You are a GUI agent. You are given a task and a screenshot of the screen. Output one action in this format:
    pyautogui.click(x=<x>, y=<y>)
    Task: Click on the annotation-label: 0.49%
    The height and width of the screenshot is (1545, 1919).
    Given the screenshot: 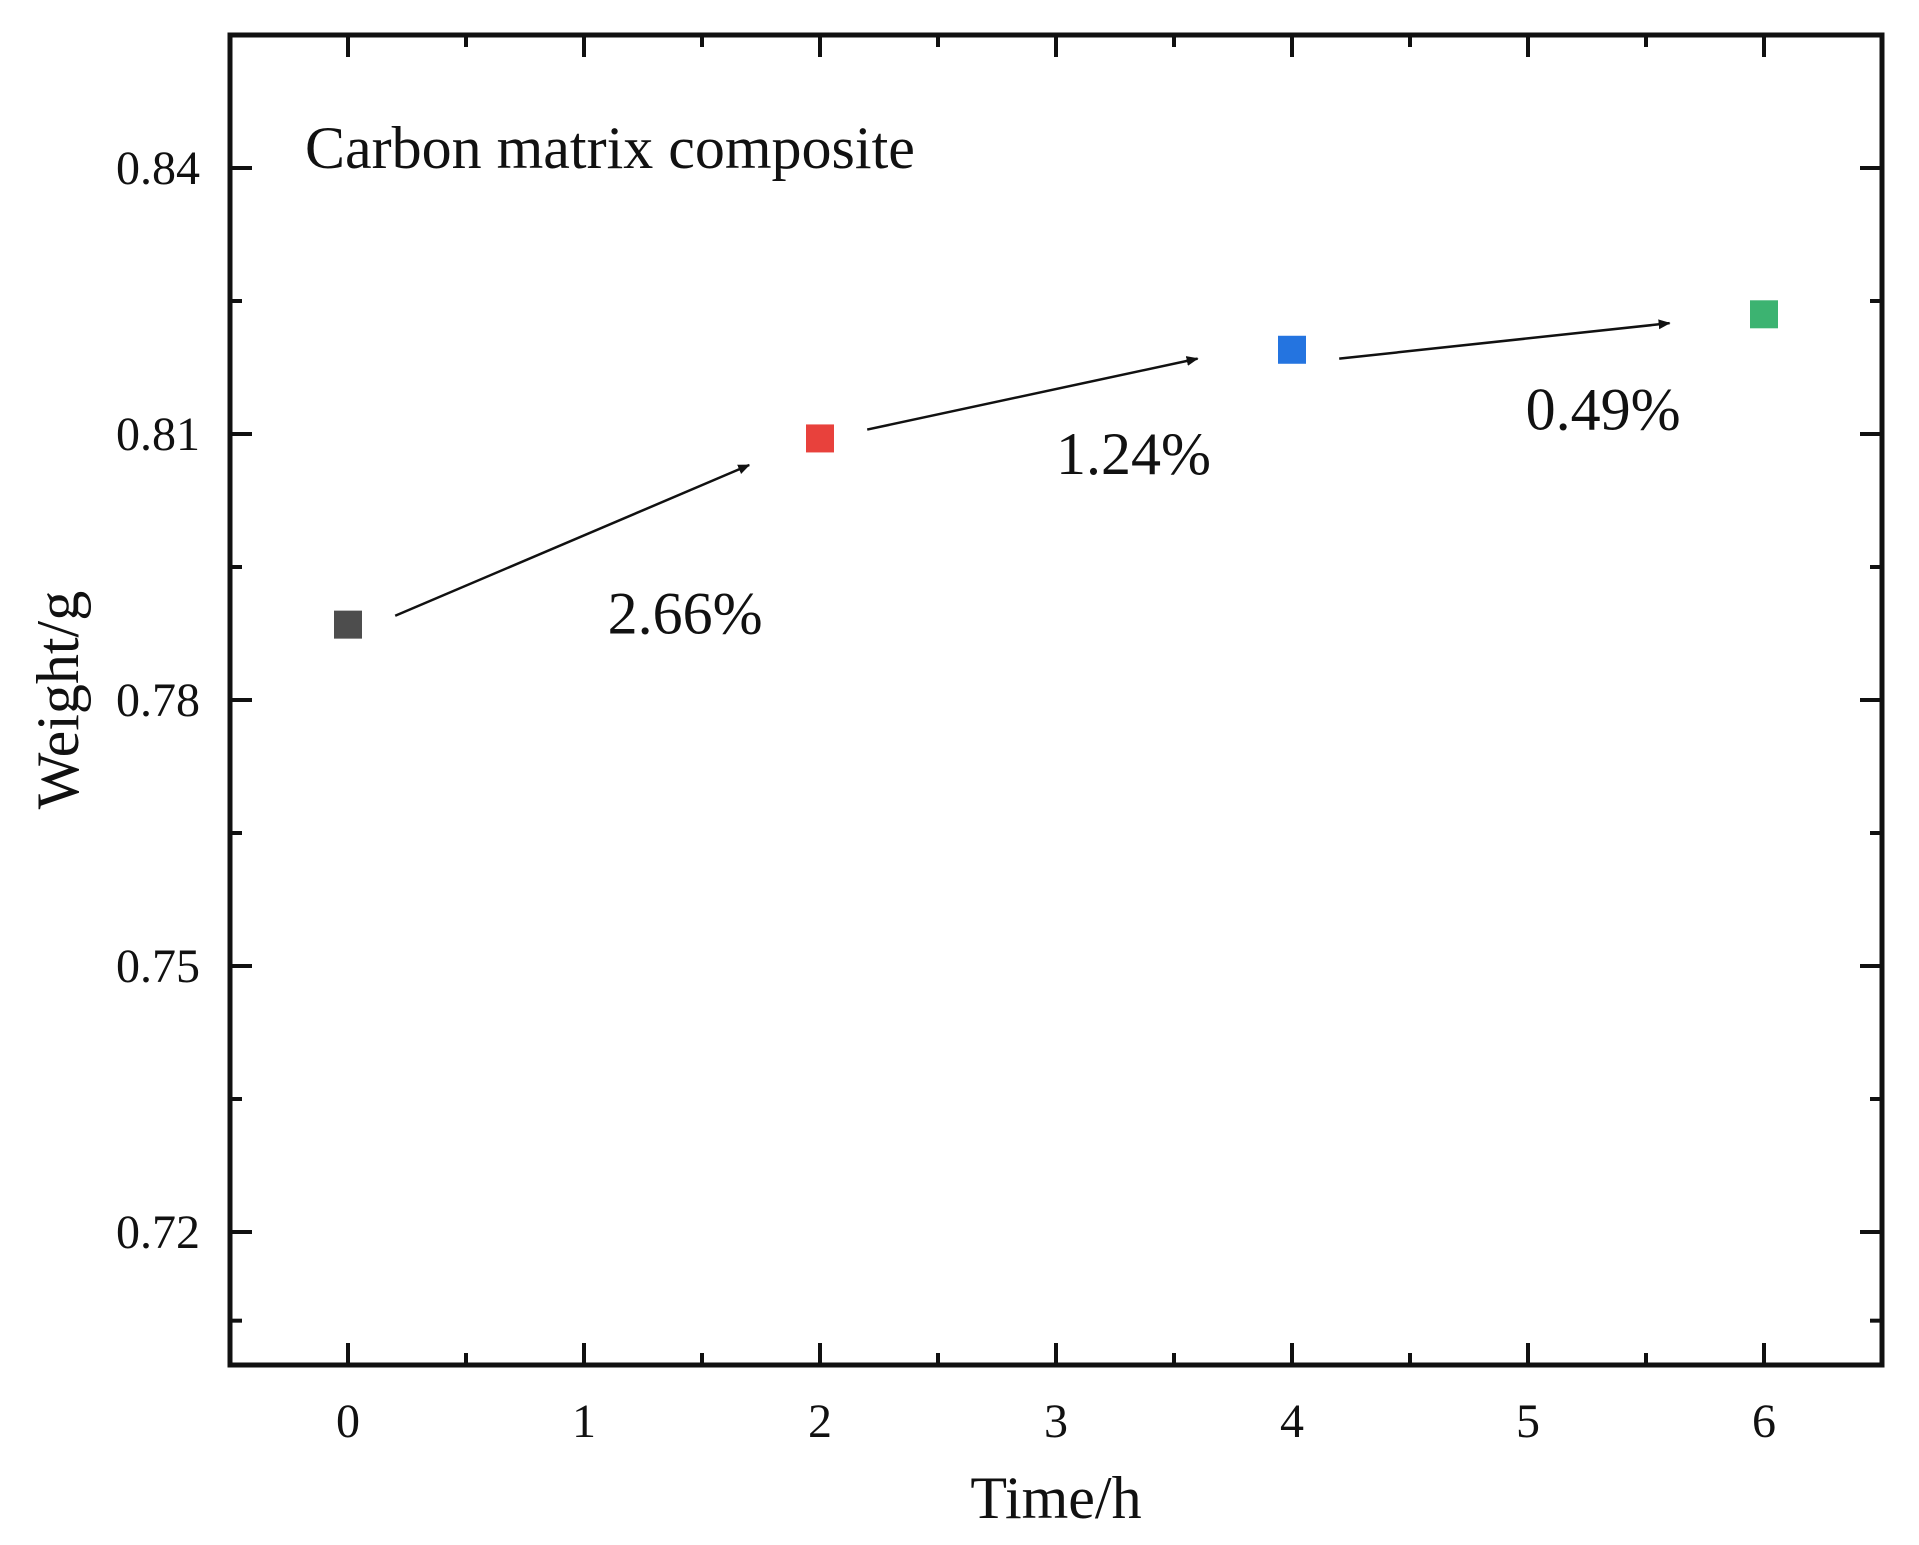 What is the action you would take?
    pyautogui.click(x=1603, y=410)
    